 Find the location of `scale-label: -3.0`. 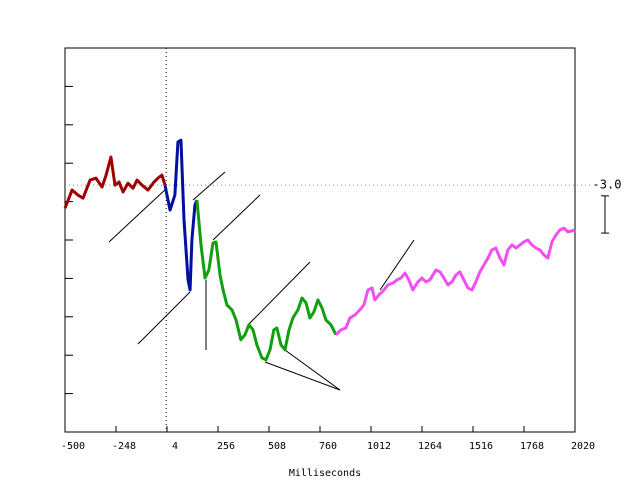

scale-label: -3.0 is located at coordinates (607, 185).